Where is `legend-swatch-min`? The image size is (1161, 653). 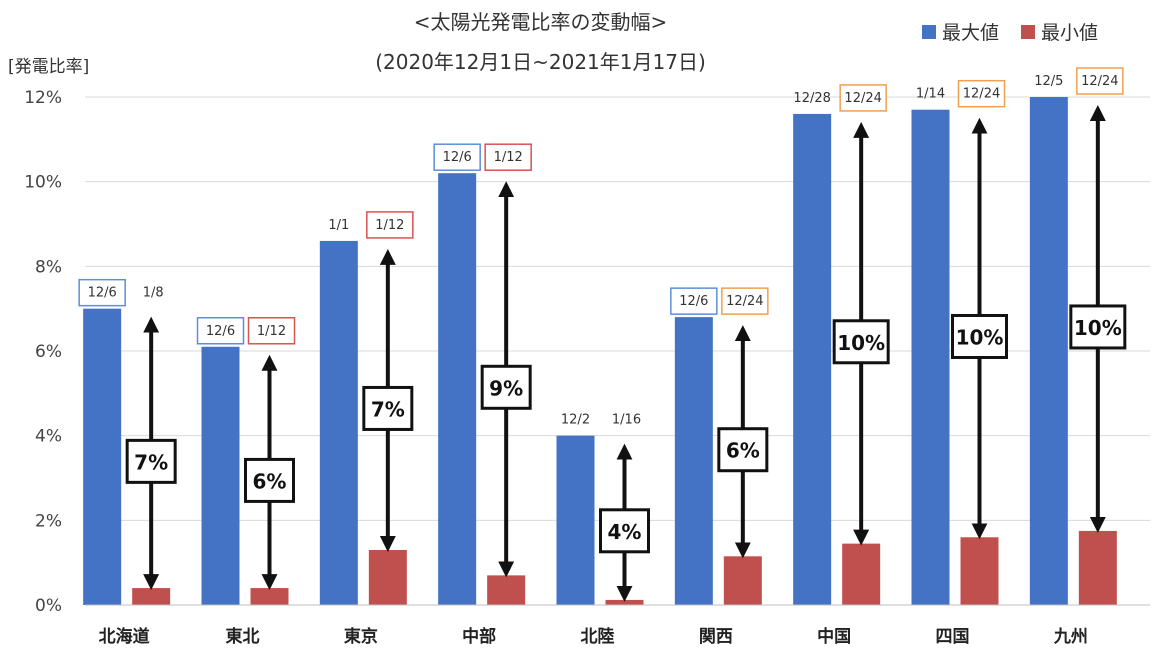 legend-swatch-min is located at coordinates (1028, 31).